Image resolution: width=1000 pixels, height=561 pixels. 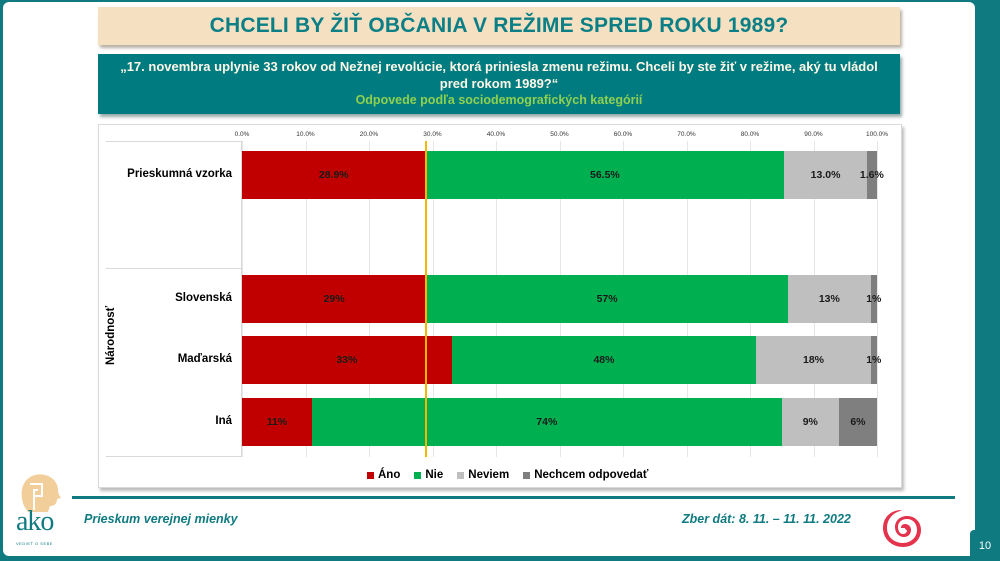 I want to click on bar-segment: 13%, so click(x=829, y=299).